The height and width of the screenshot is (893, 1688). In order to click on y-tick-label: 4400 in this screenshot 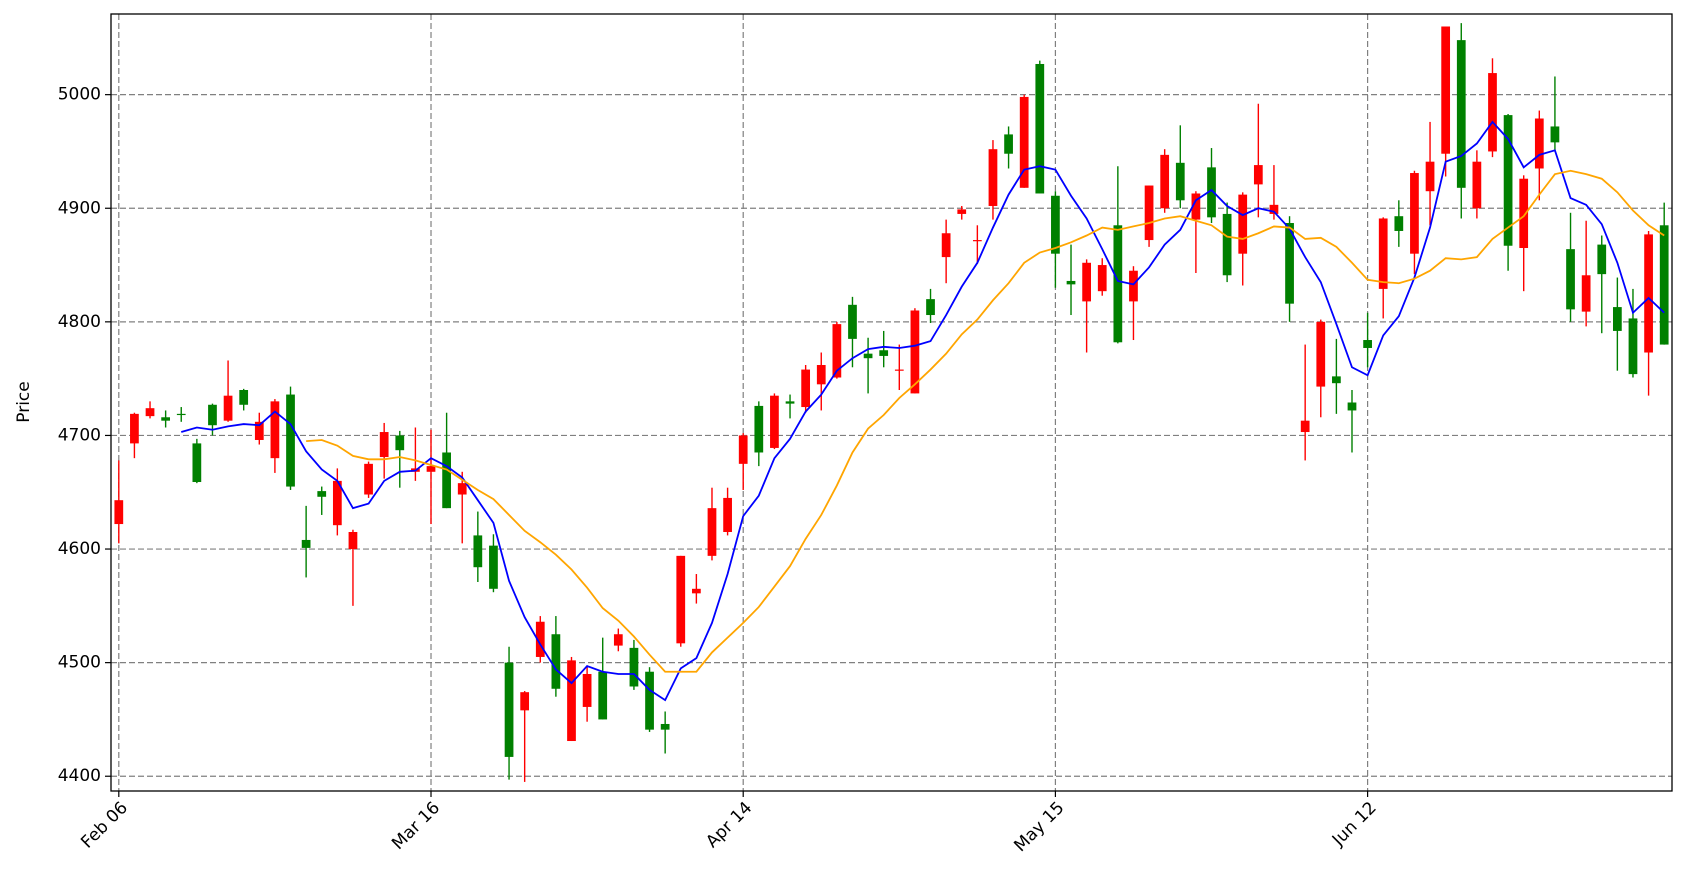, I will do `click(79, 776)`.